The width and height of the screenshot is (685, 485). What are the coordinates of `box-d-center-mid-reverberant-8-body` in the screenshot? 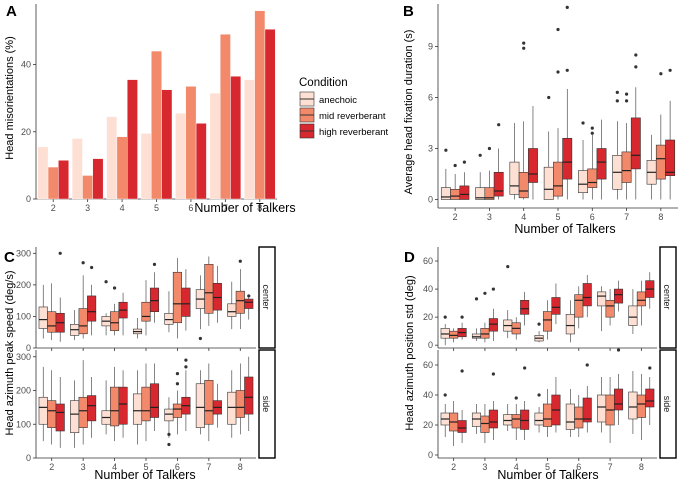 It's located at (641, 299).